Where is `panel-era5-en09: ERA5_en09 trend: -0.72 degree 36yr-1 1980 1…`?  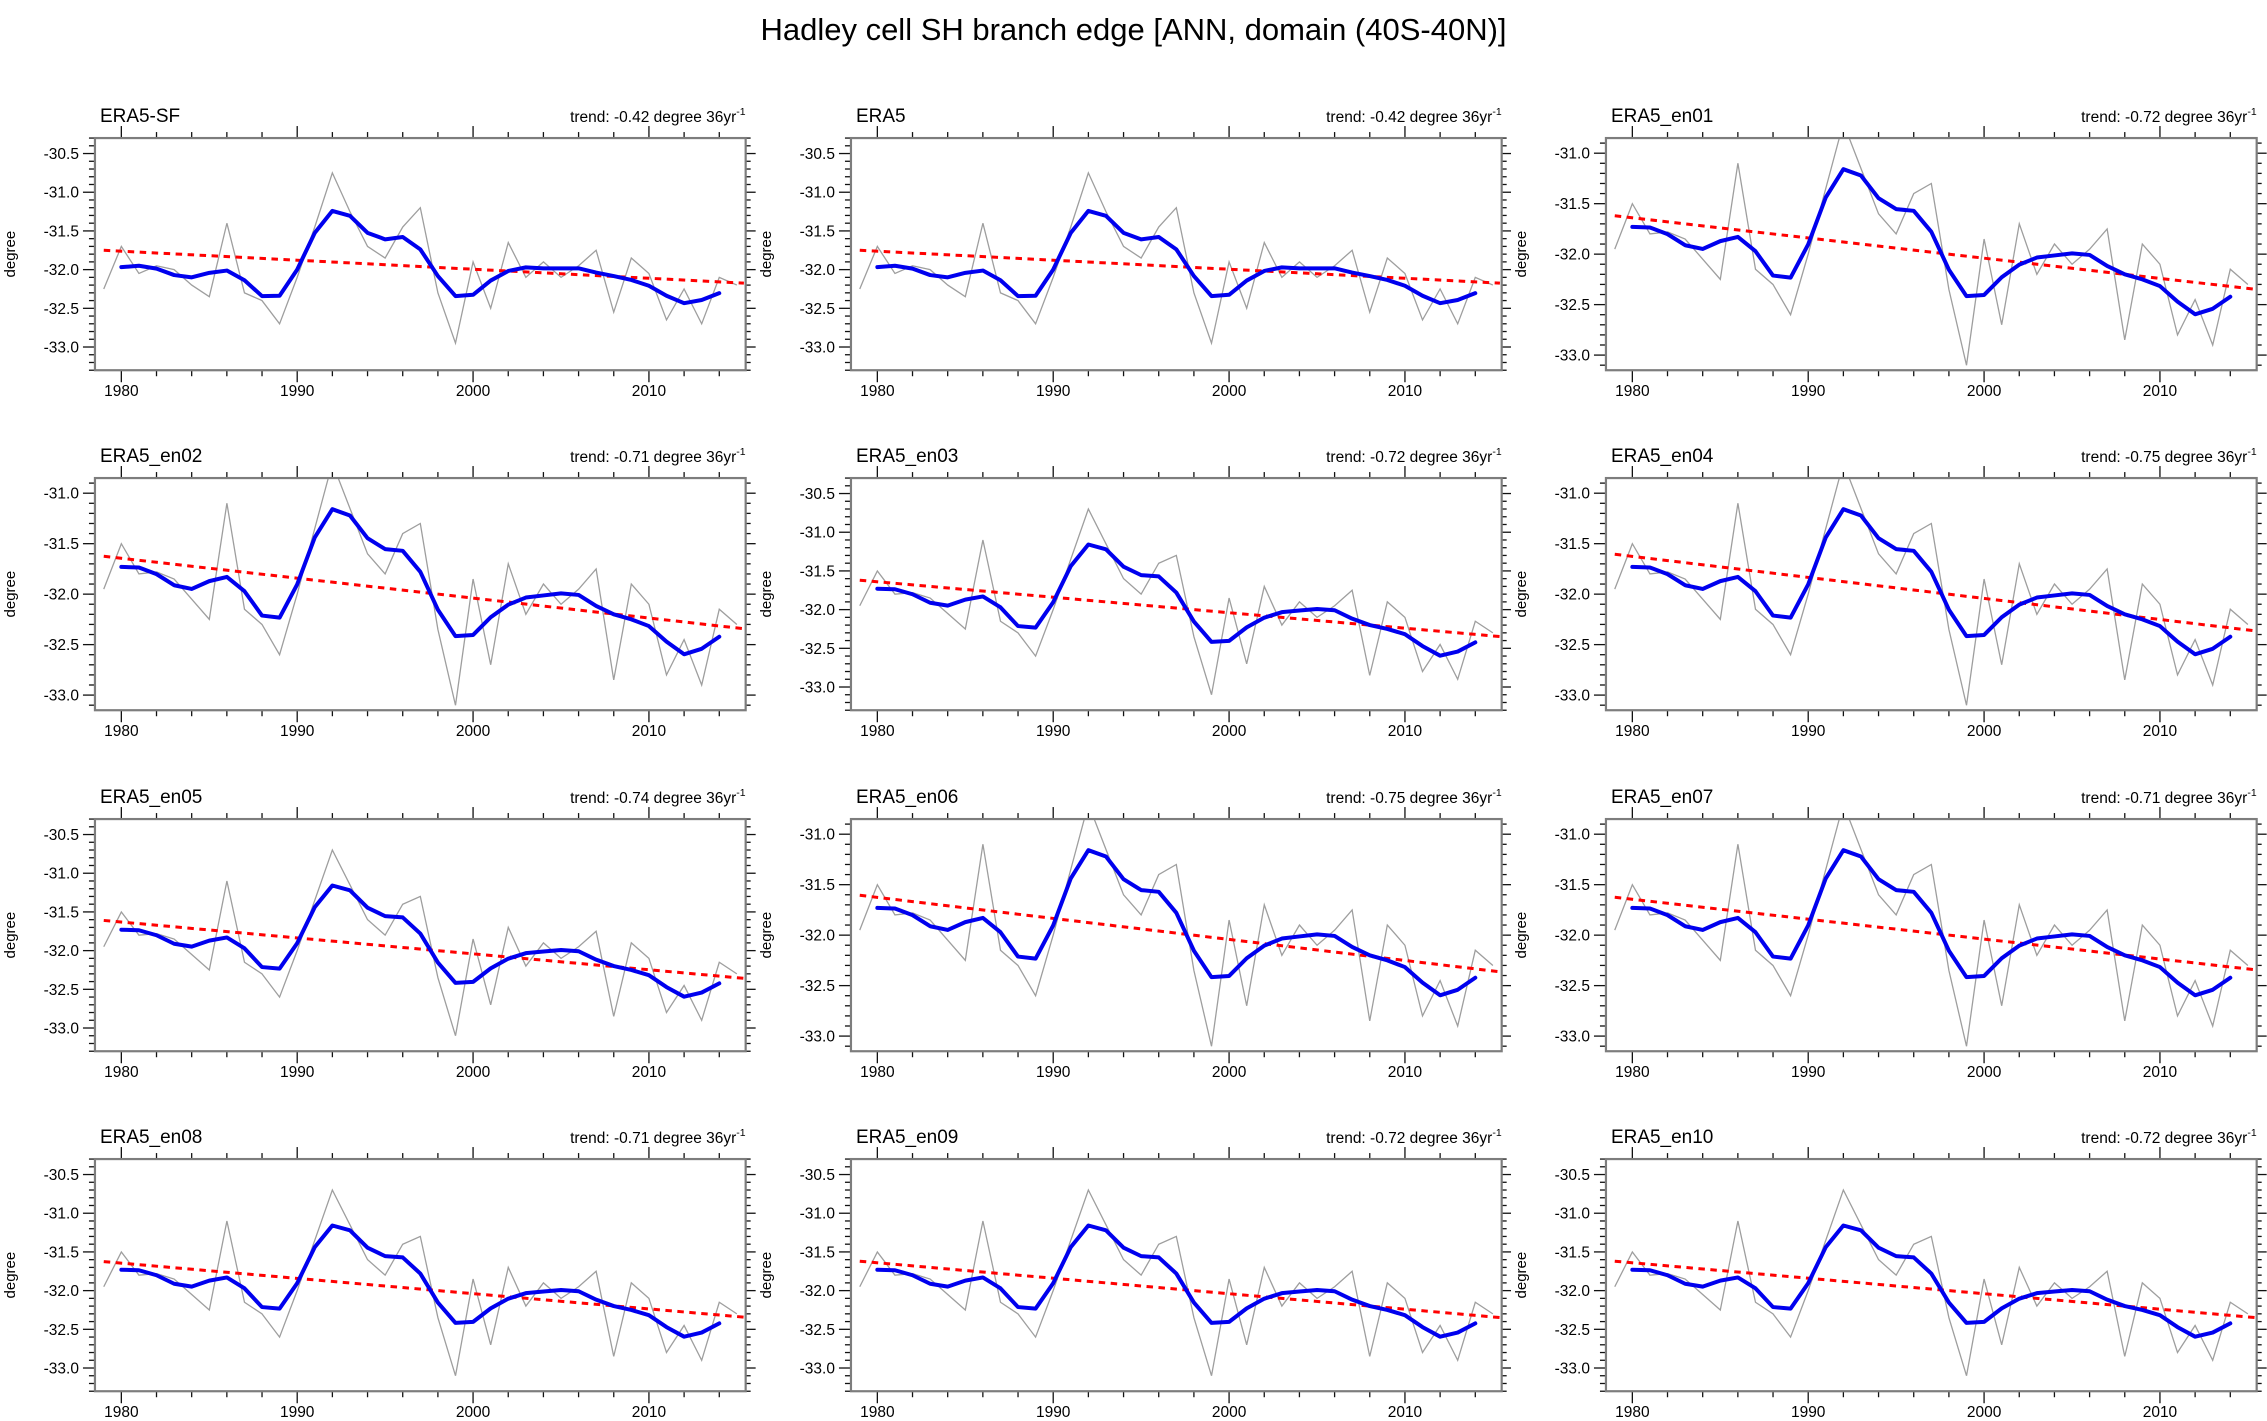
panel-era5-en09: ERA5_en09 trend: -0.72 degree 36yr-1 1980 1… is located at coordinates (1134, 1251).